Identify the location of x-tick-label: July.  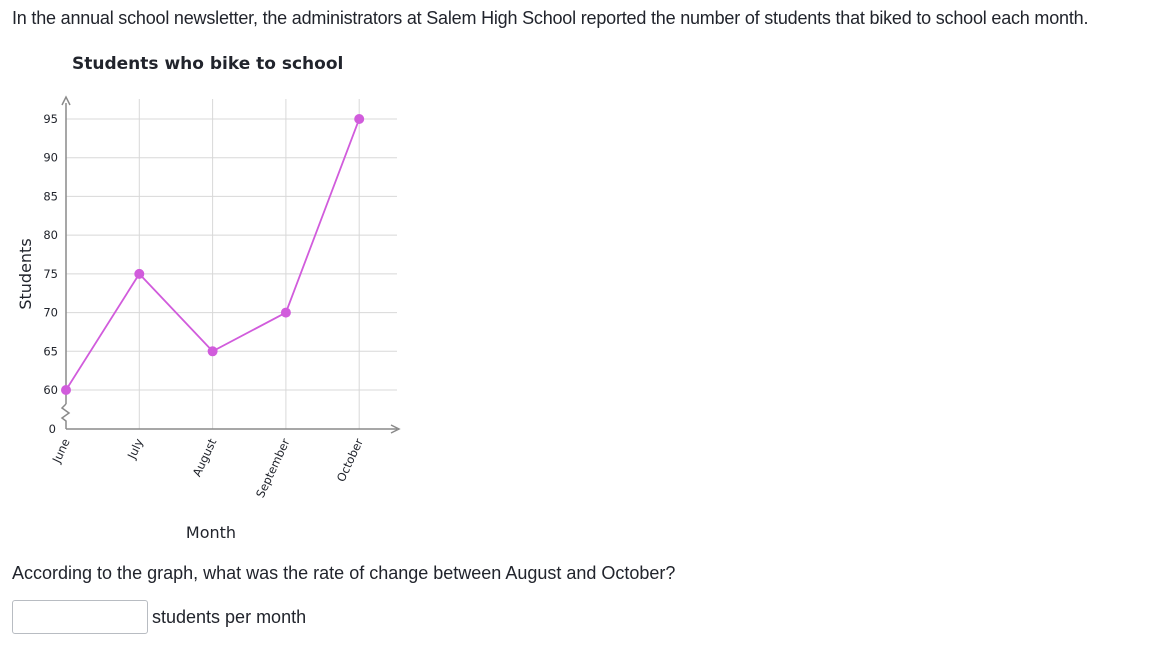
(135, 449).